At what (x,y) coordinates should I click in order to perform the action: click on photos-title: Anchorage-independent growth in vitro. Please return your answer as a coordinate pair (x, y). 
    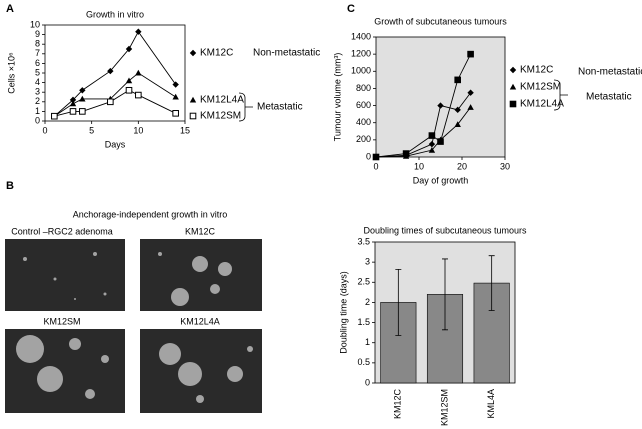
    Looking at the image, I should click on (150, 214).